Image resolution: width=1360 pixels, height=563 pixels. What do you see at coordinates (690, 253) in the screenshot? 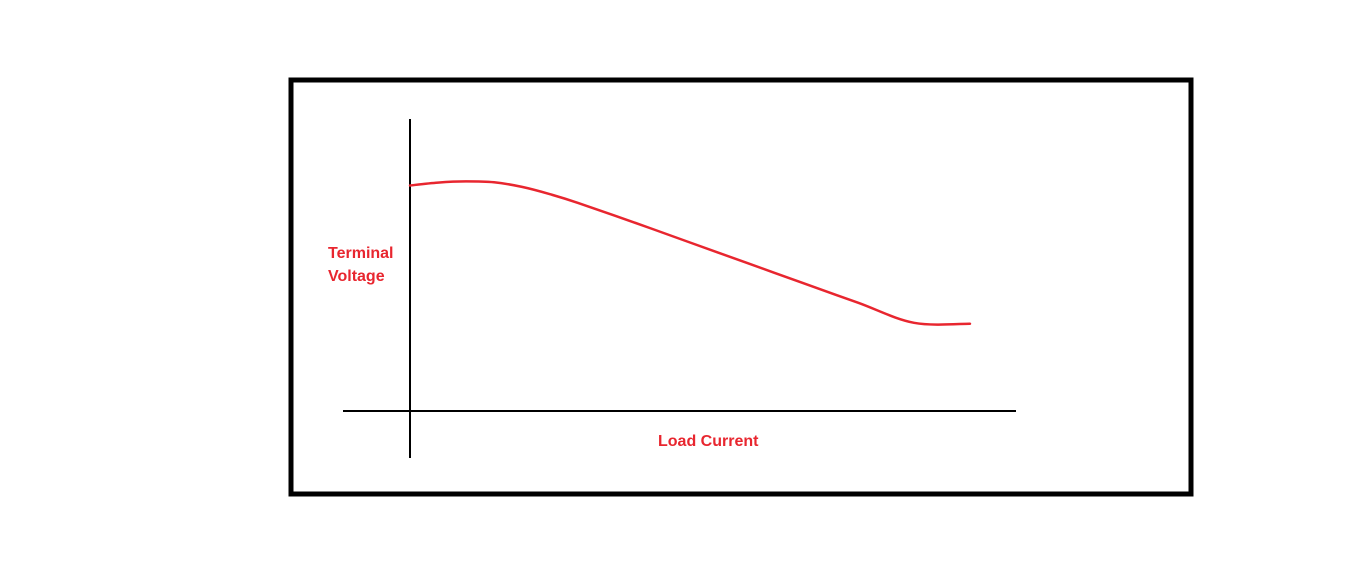
I see `series-line` at bounding box center [690, 253].